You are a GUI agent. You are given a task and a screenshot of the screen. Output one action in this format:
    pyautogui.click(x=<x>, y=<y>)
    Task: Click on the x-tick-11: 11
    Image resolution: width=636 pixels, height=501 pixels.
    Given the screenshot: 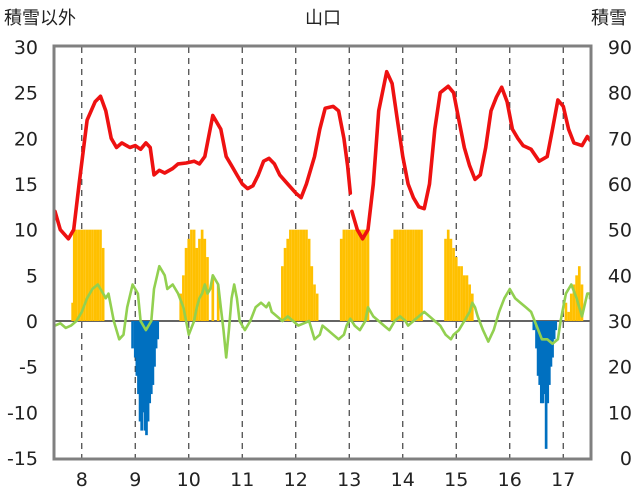 What is the action you would take?
    pyautogui.click(x=242, y=480)
    